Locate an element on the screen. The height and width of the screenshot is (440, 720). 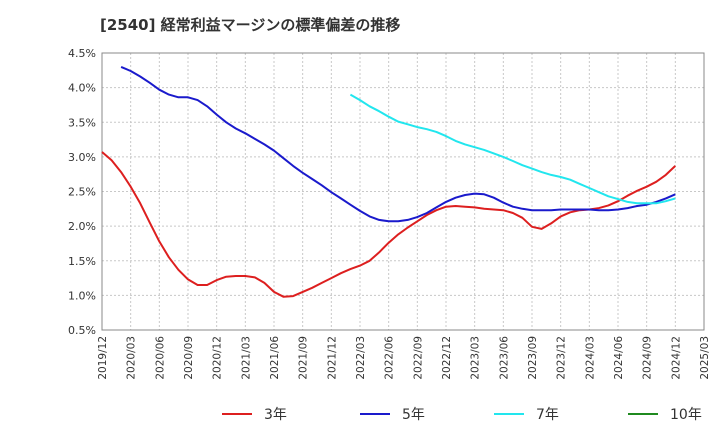
y-tick-label: 4.5% is located at coordinates (82, 53).